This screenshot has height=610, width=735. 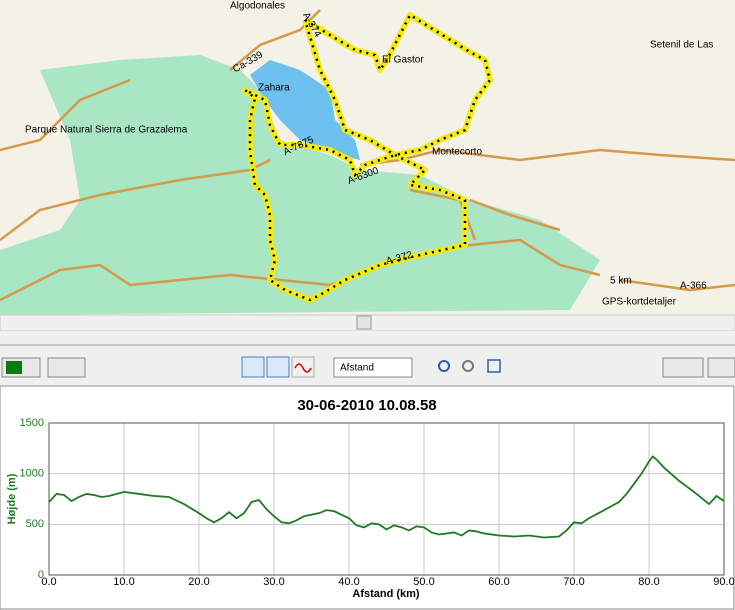 What do you see at coordinates (468, 366) in the screenshot?
I see `zoom-out` at bounding box center [468, 366].